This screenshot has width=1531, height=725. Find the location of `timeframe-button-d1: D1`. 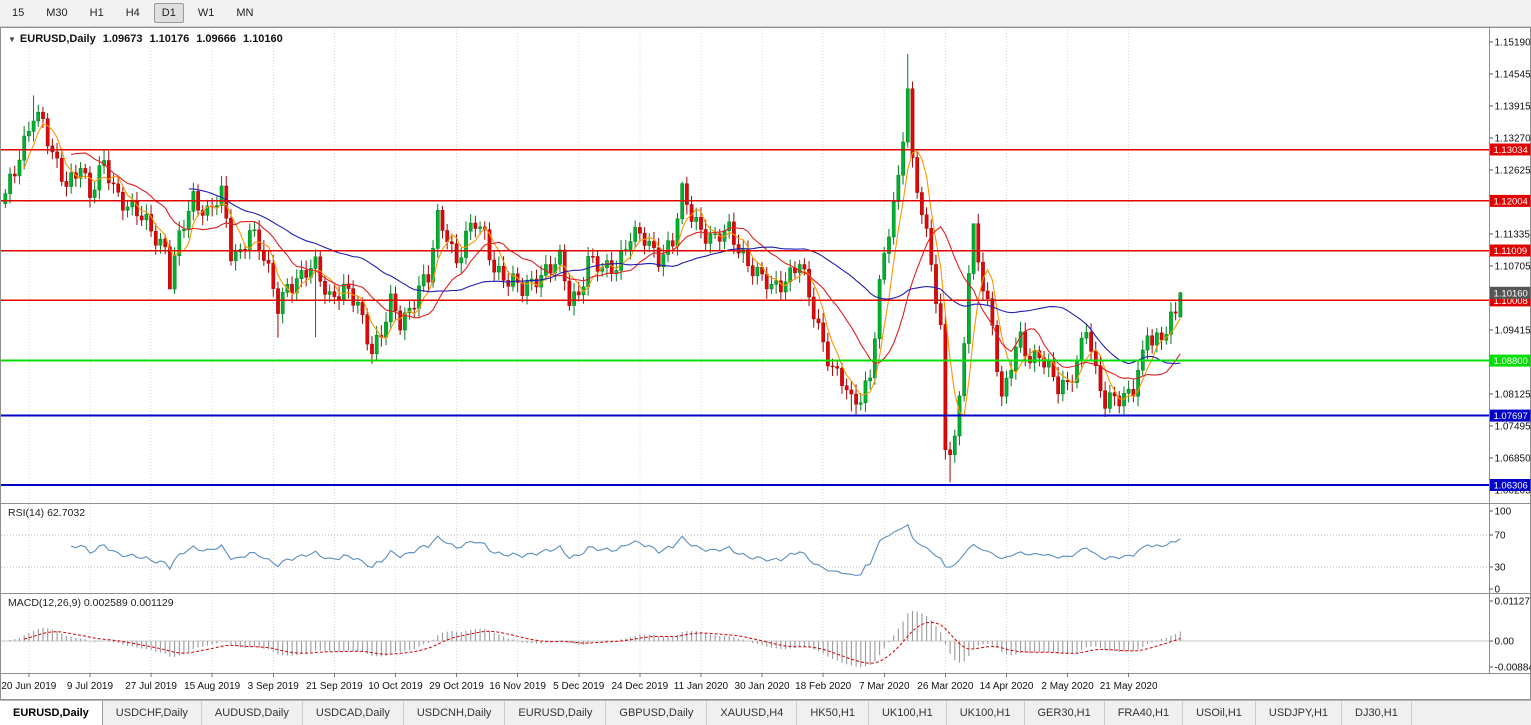

timeframe-button-d1: D1 is located at coordinates (168, 13).